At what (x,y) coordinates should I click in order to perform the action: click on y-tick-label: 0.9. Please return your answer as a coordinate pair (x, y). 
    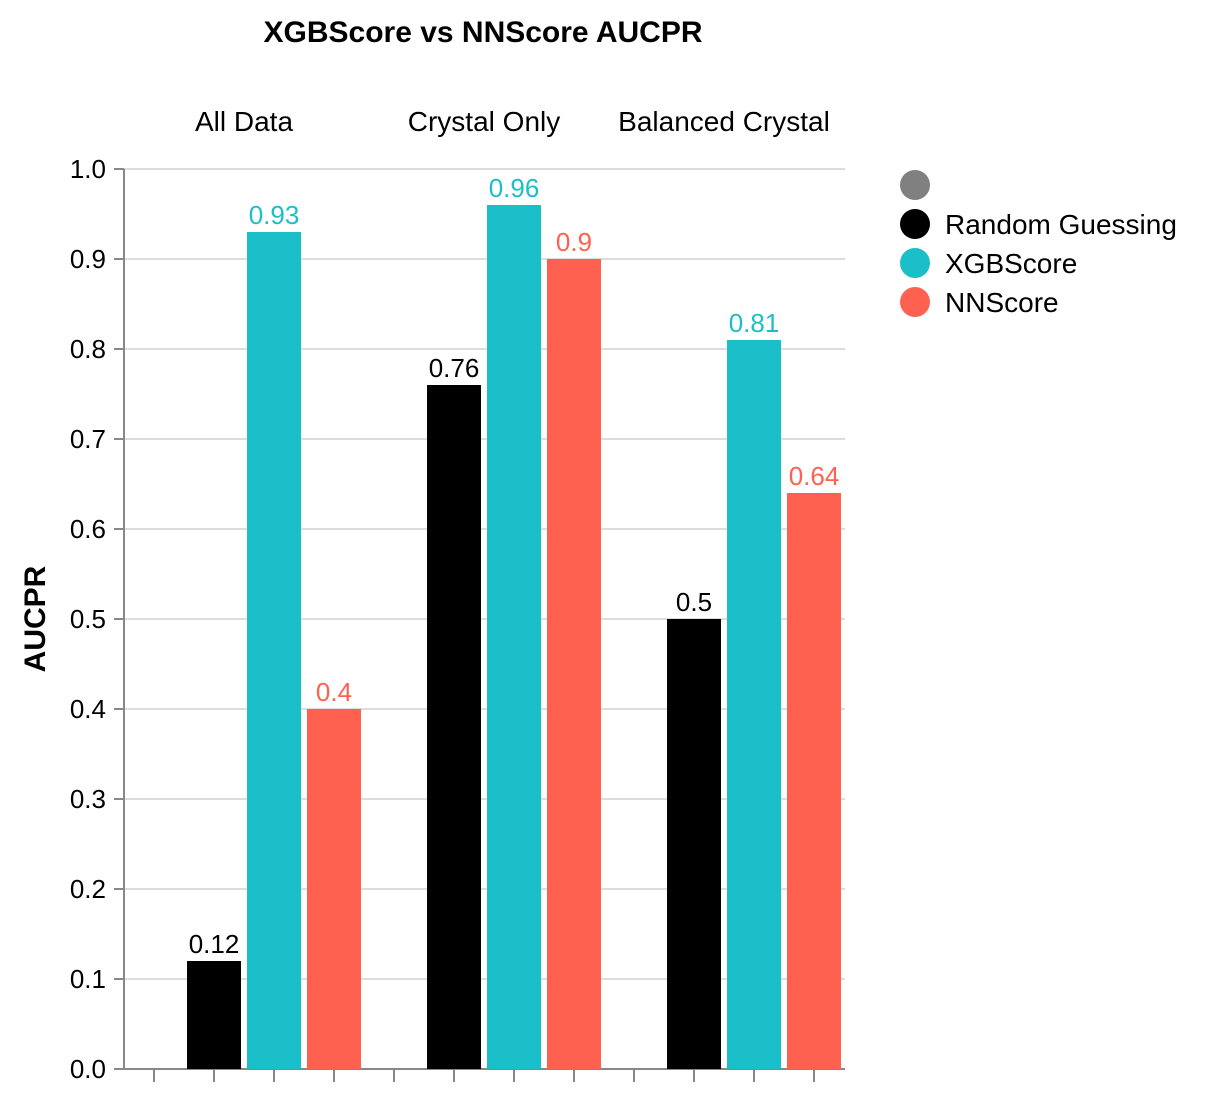
    Looking at the image, I should click on (88, 259).